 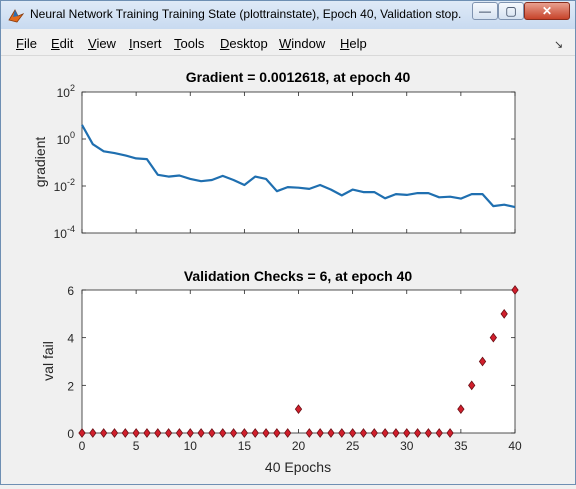 What do you see at coordinates (298, 467) in the screenshot?
I see `valcheck-xlabel: 40 Epochs` at bounding box center [298, 467].